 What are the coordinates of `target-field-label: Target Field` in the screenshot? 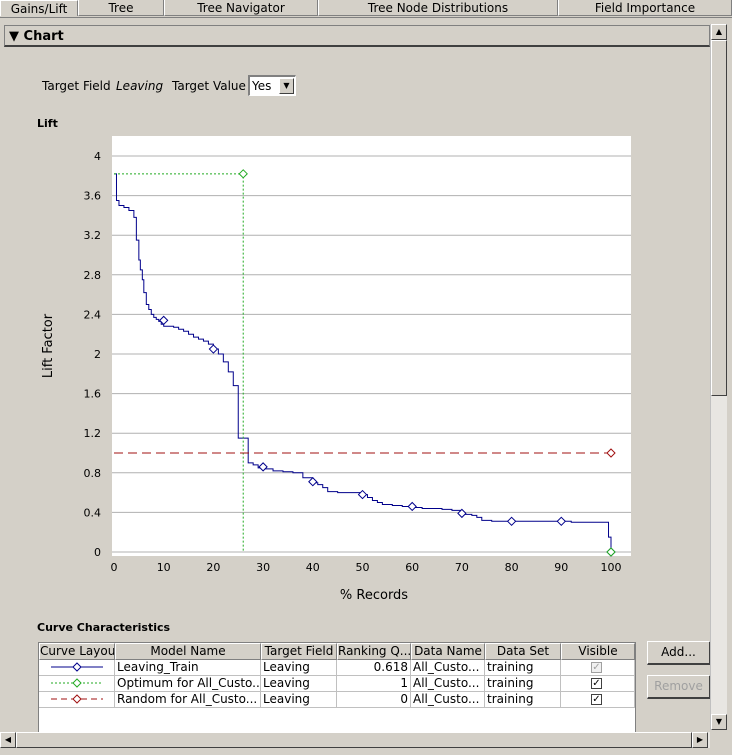 It's located at (76, 86).